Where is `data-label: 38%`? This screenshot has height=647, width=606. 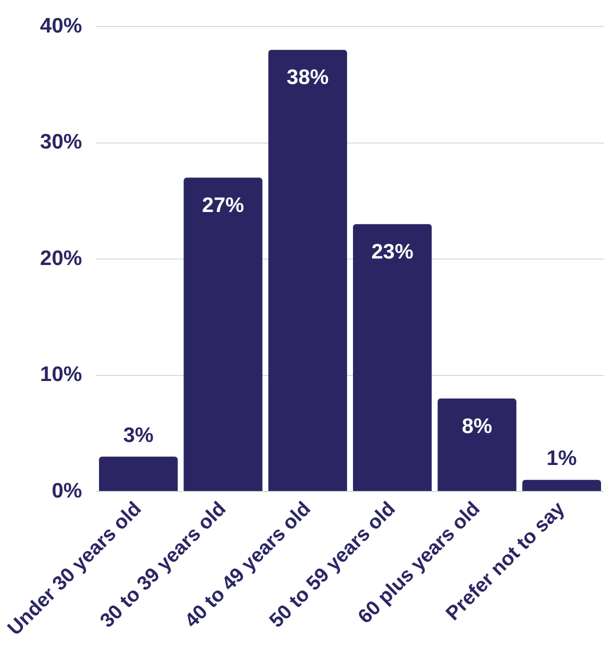
data-label: 38% is located at coordinates (308, 78).